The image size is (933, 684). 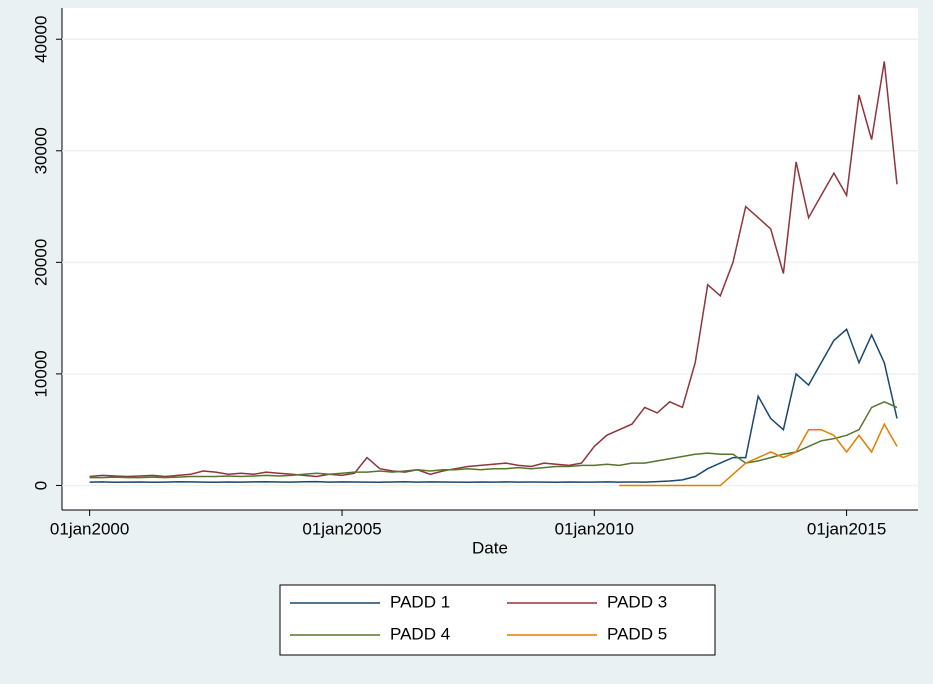 What do you see at coordinates (40, 373) in the screenshot?
I see `y-tick-label: 10000` at bounding box center [40, 373].